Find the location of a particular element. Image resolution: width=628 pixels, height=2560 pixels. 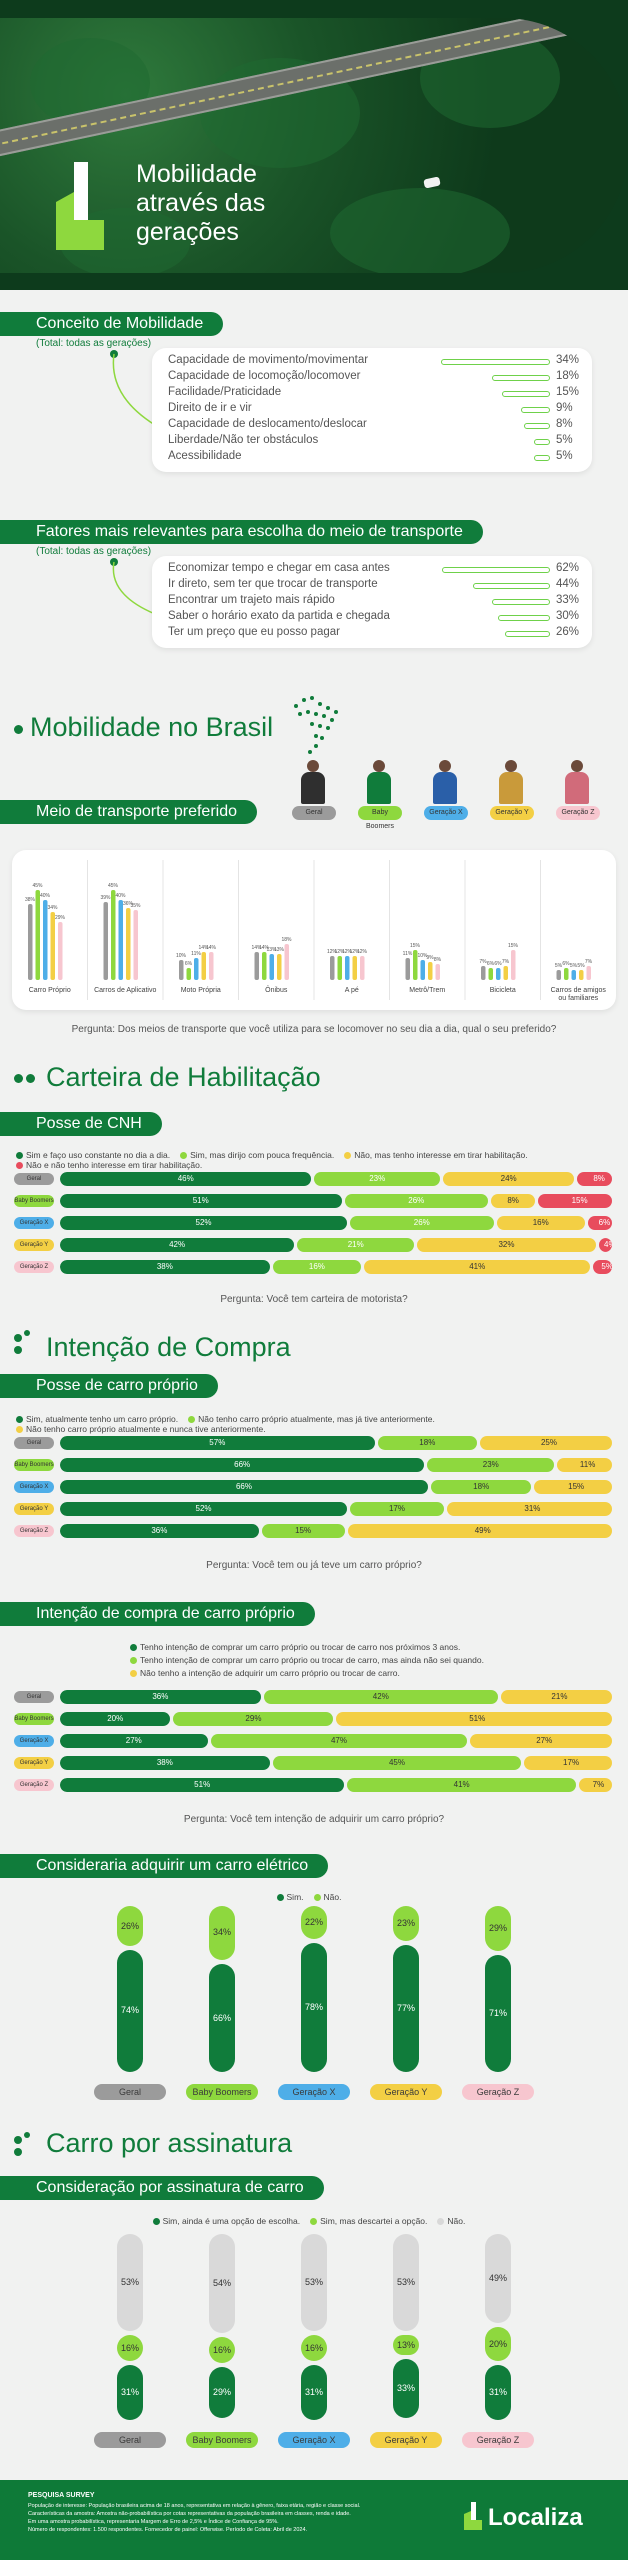

data-label: 18% is located at coordinates (286, 940).